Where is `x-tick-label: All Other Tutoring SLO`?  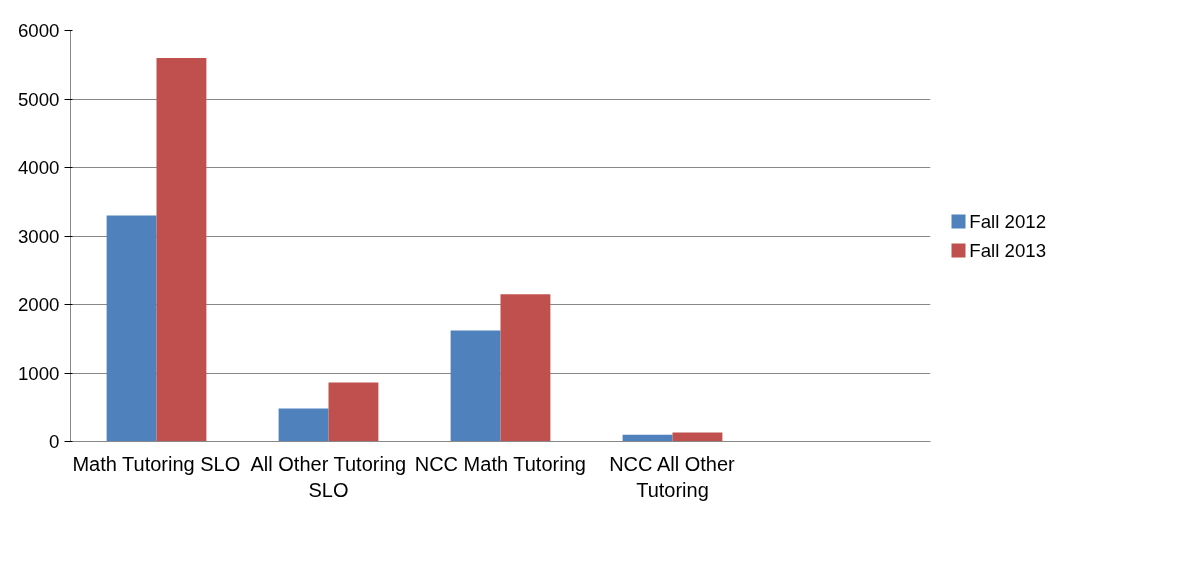 x-tick-label: All Other Tutoring SLO is located at coordinates (328, 476).